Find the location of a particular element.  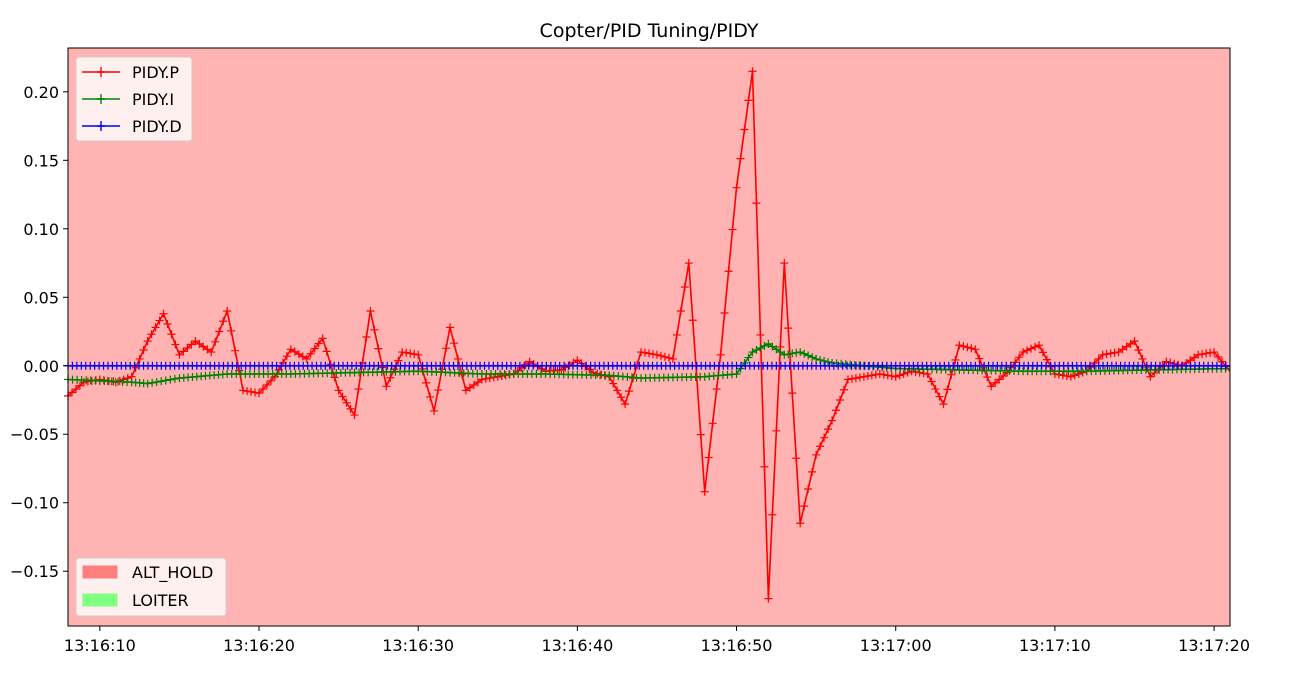

series-legend: PIDY.P PIDY.I PIDY.D is located at coordinates (134, 99).